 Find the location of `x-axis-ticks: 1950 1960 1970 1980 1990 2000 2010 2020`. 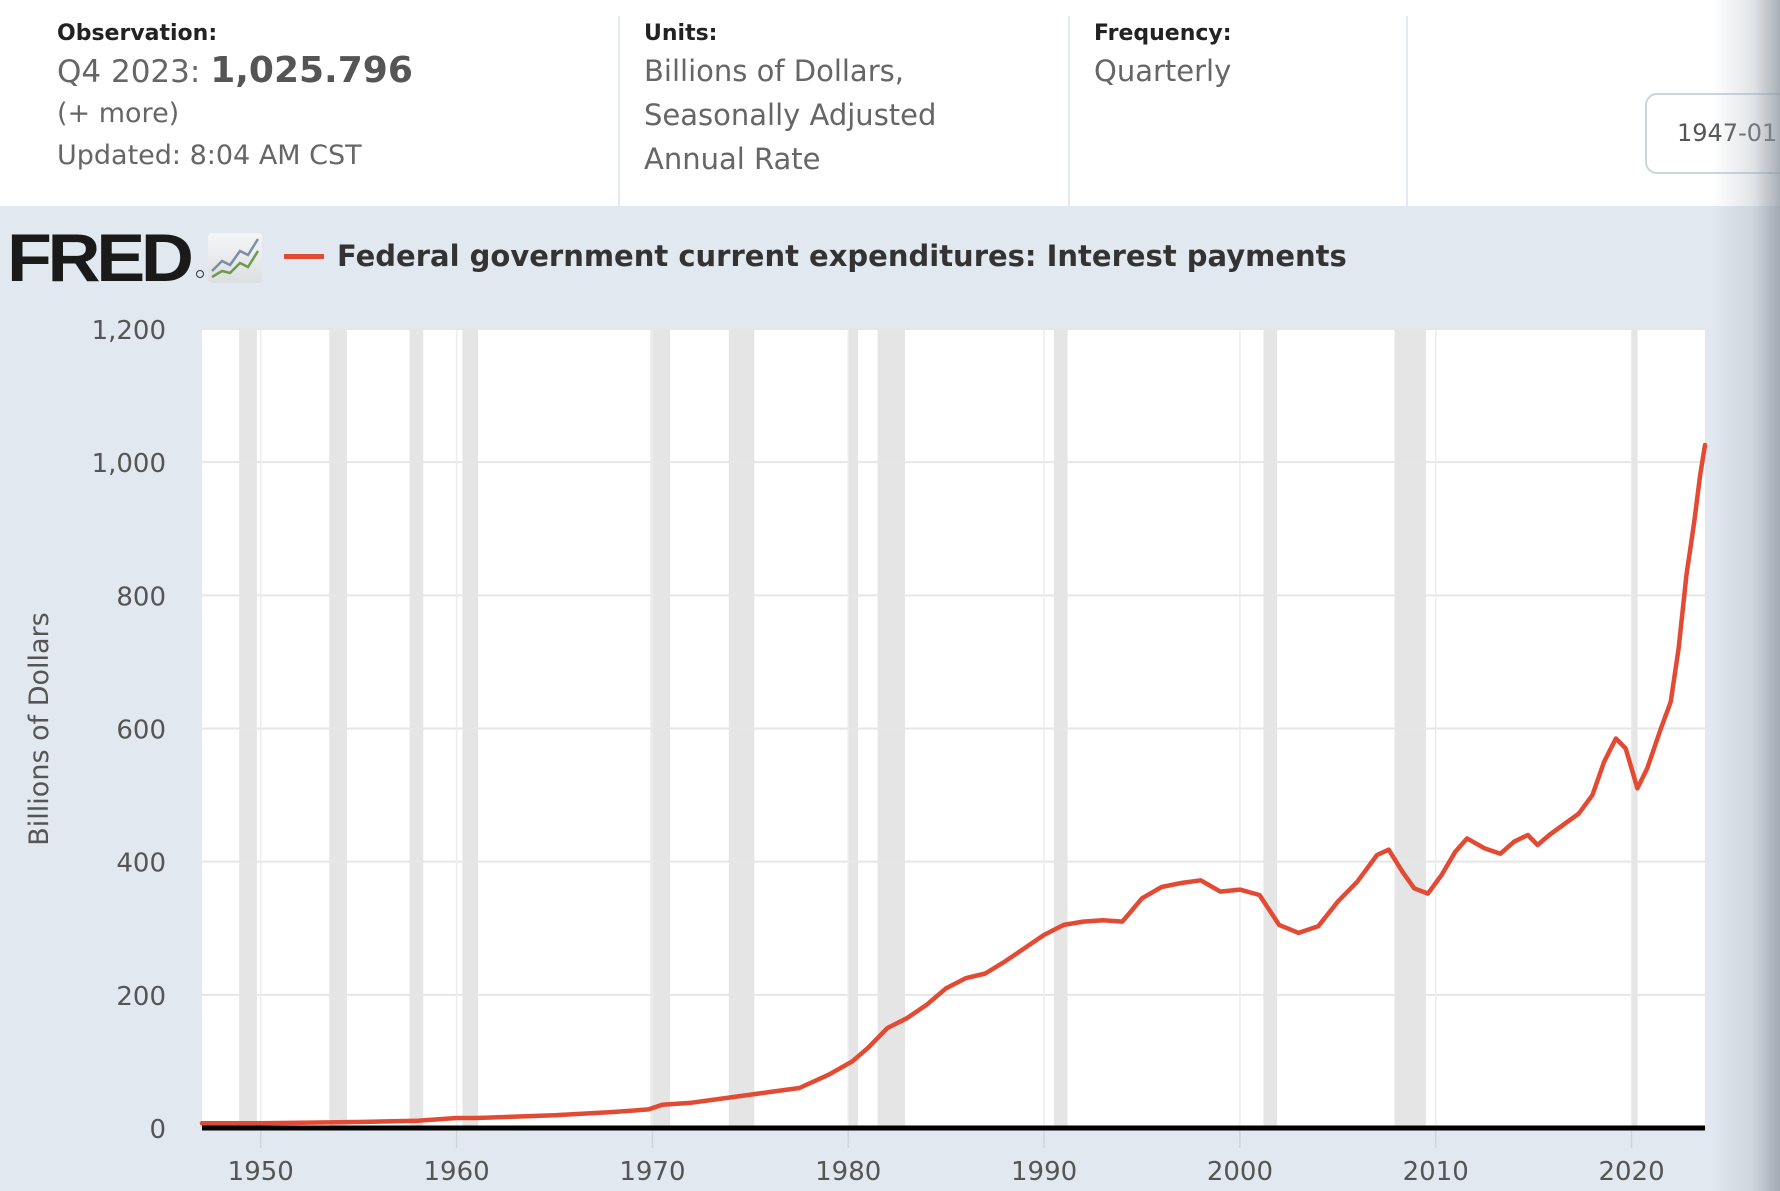

x-axis-ticks: 1950 1960 1970 1980 1990 2000 2010 2020 is located at coordinates (946, 1159).